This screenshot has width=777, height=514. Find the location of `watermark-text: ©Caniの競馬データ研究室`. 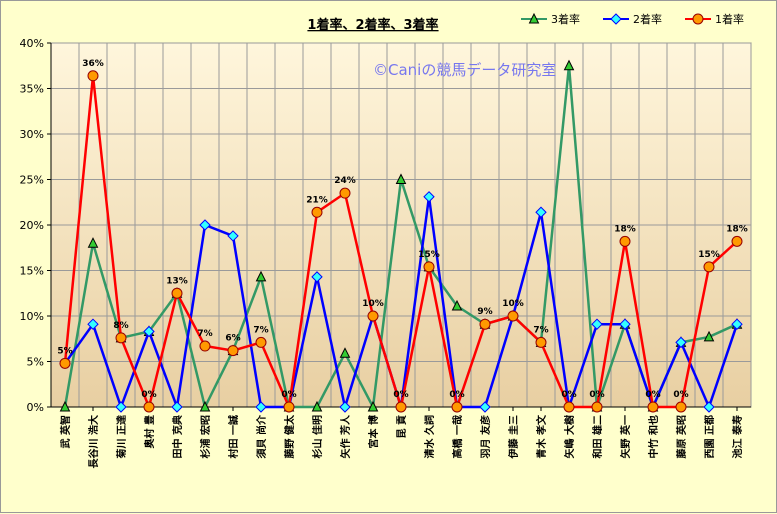

watermark-text: ©Caniの競馬データ研究室 is located at coordinates (464, 70).